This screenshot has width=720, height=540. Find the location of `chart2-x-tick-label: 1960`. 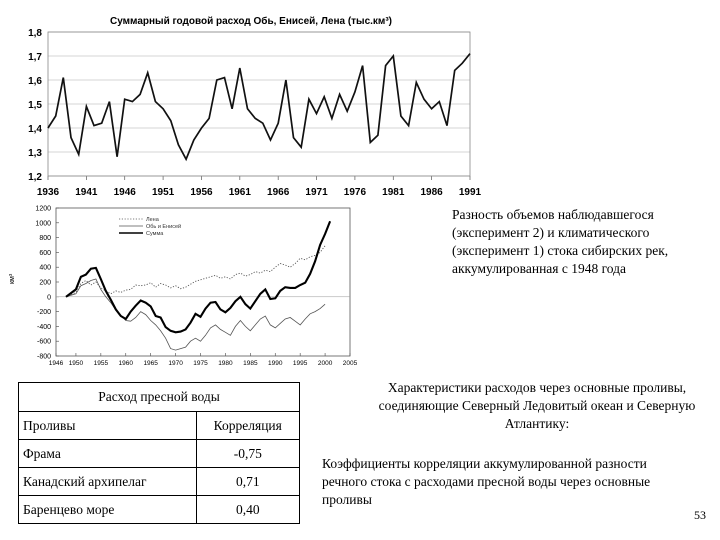

chart2-x-tick-label: 1960 is located at coordinates (126, 363).